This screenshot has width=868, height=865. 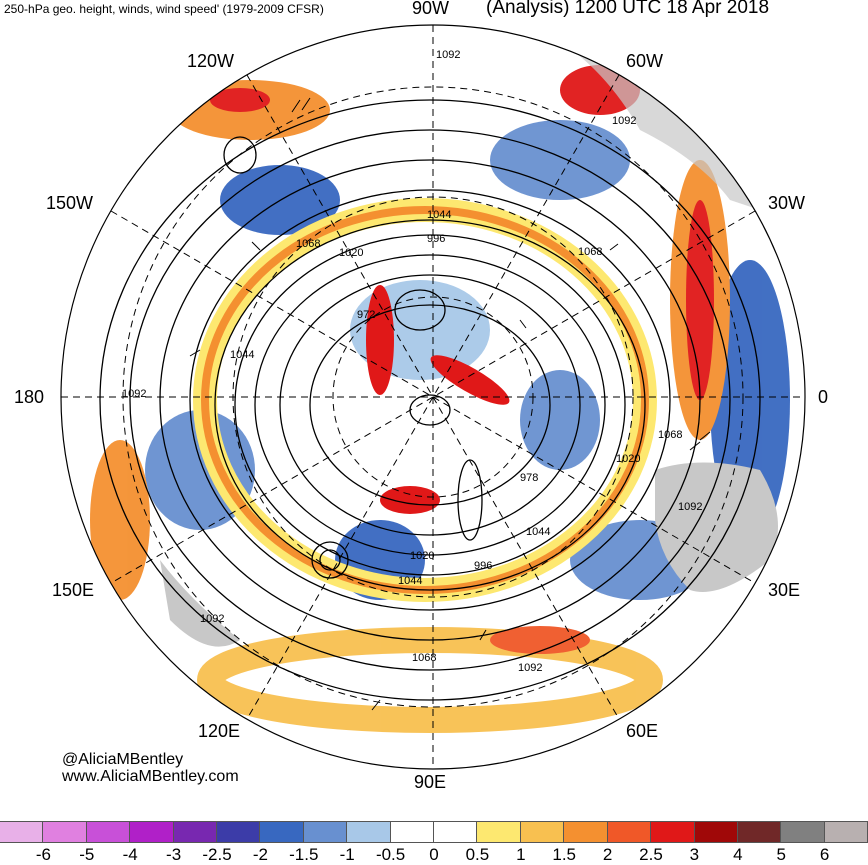 I want to click on lon-label-60e: 60E, so click(x=642, y=731).